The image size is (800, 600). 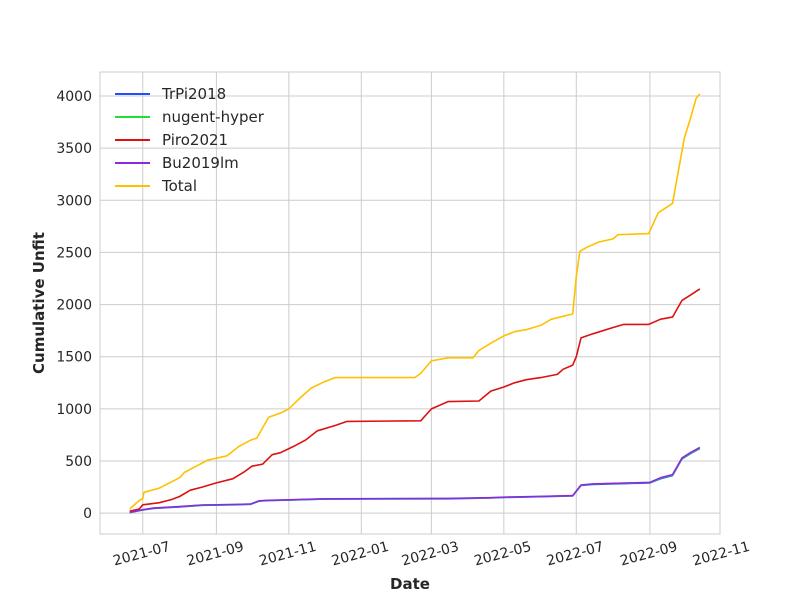 I want to click on x-tick-label: 2022-03, so click(x=430, y=554).